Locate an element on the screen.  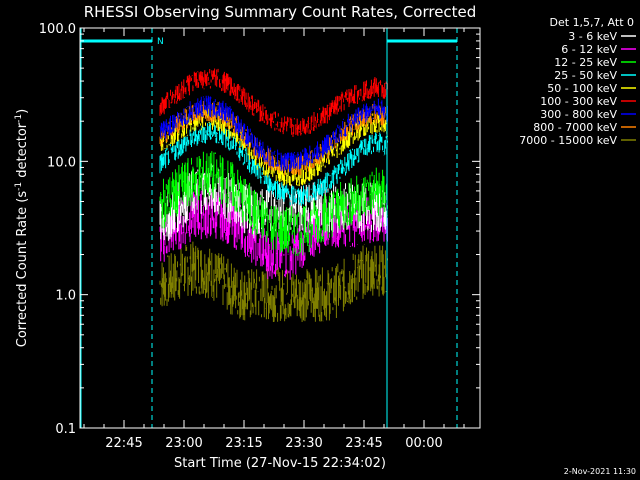
legend-entry: 6 - 12 keV is located at coordinates (598, 49).